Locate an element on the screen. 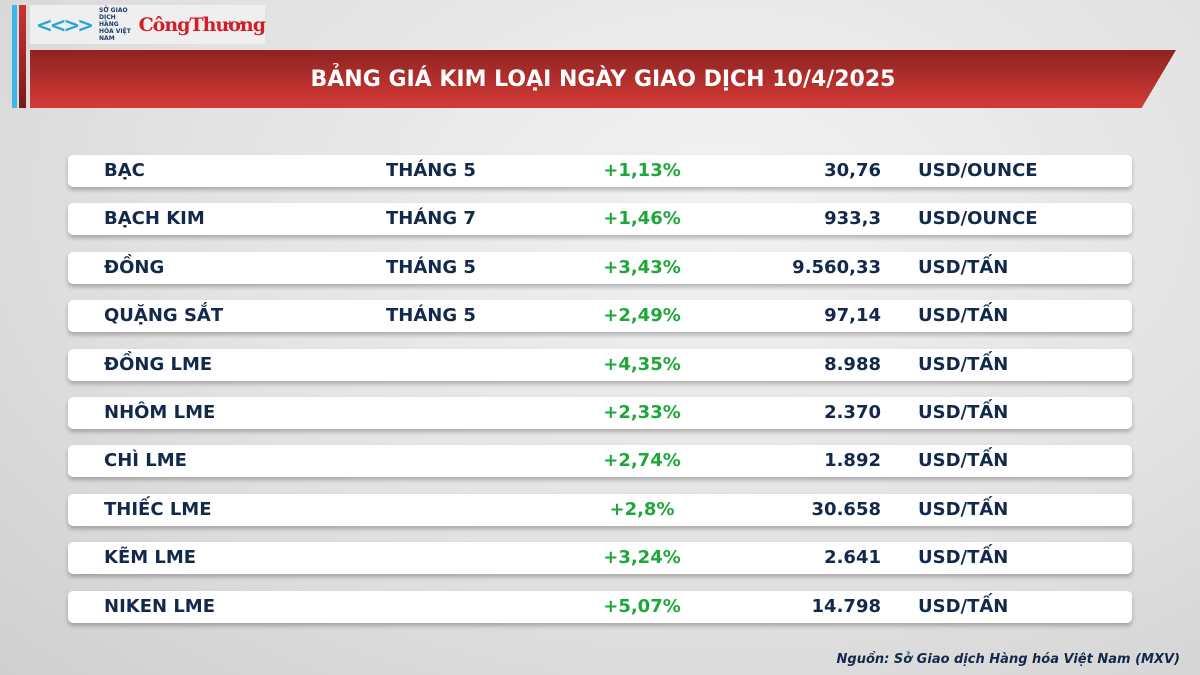 The height and width of the screenshot is (675, 1200). metal-name: QUẶNG SẮT is located at coordinates (164, 316).